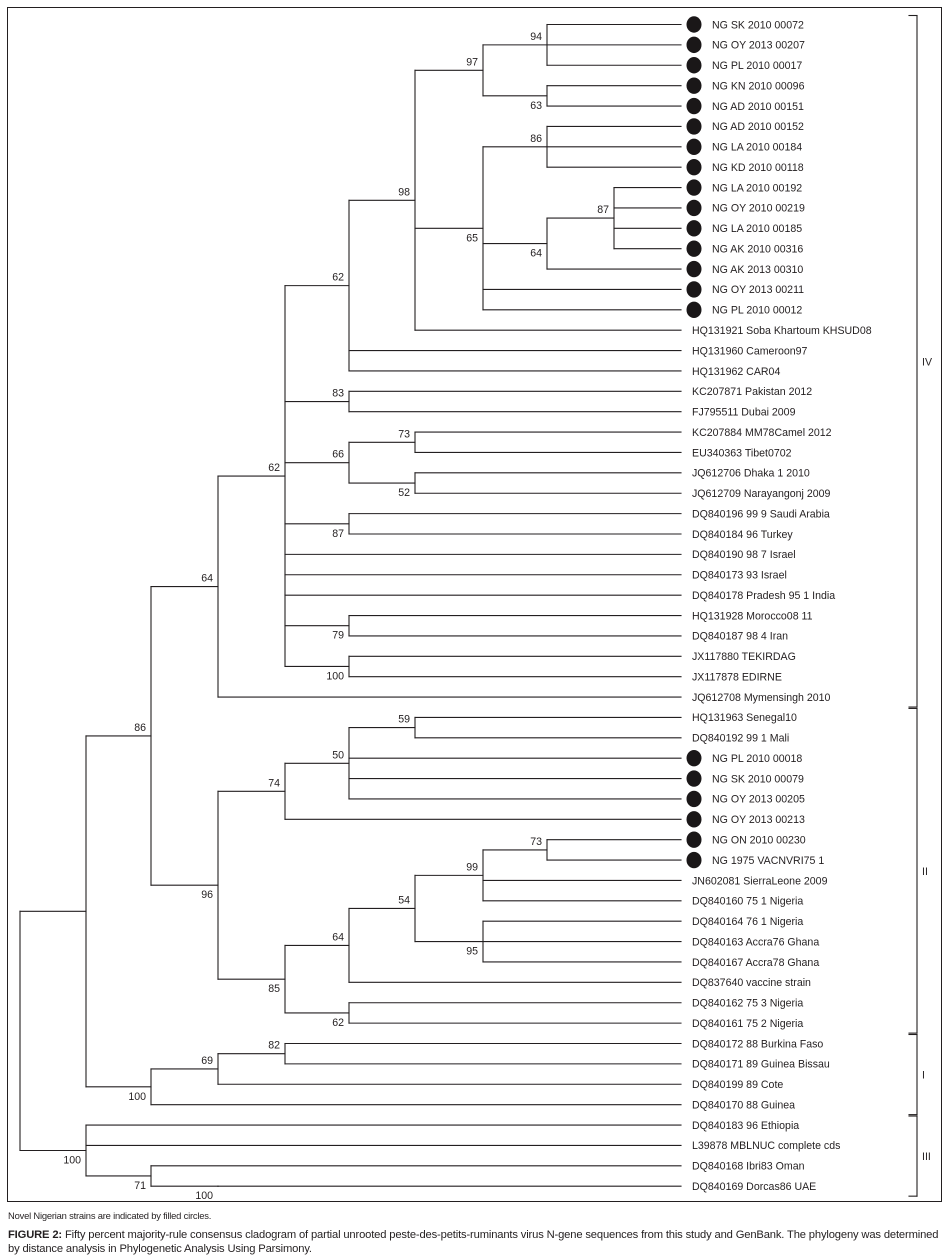 The height and width of the screenshot is (1260, 950). I want to click on taxon-label: HQ131963 Senegal10, so click(744, 718).